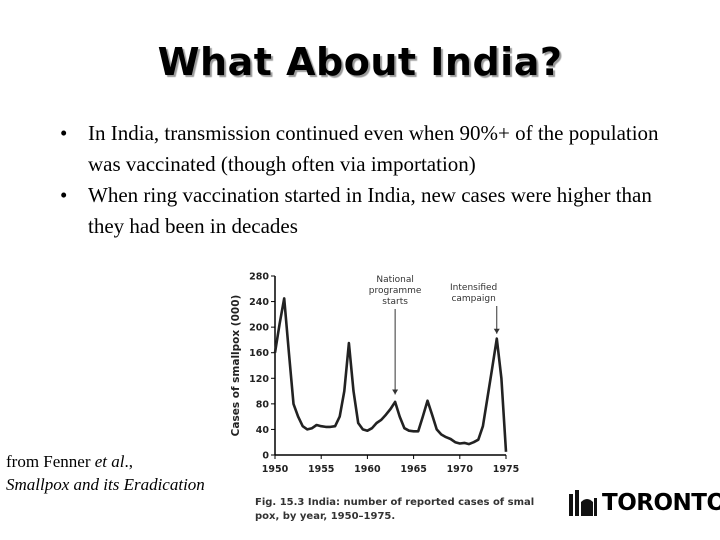  What do you see at coordinates (263, 430) in the screenshot?
I see `y-tick-label: 40` at bounding box center [263, 430].